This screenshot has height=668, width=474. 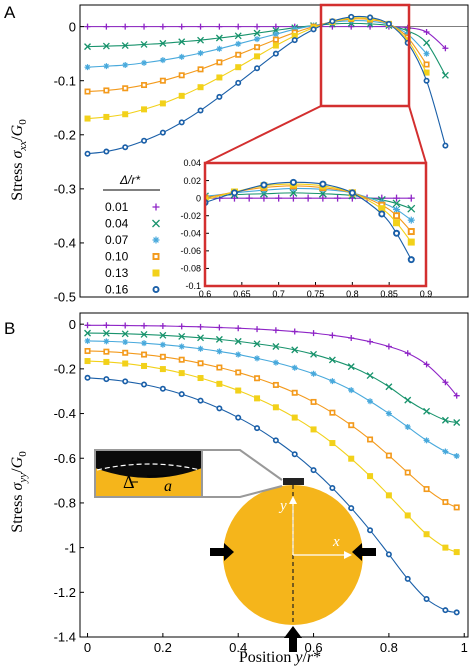 What do you see at coordinates (117, 240) in the screenshot?
I see `legend-entry-label: 0.07` at bounding box center [117, 240].